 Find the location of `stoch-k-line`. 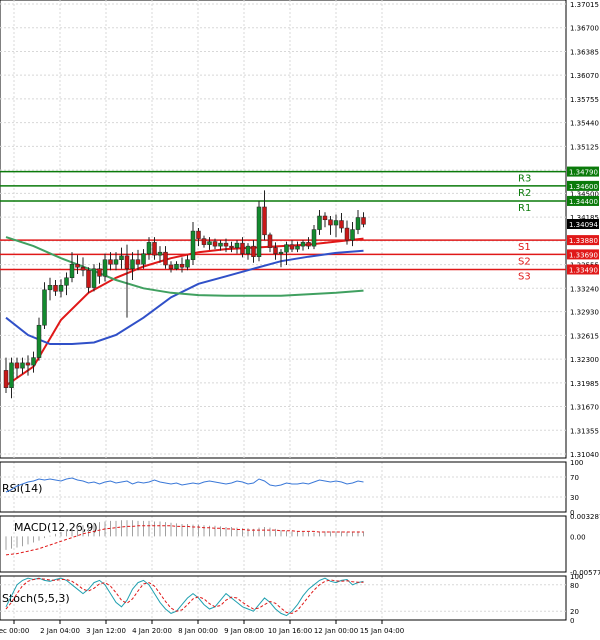

stoch-k-line is located at coordinates (184, 597).